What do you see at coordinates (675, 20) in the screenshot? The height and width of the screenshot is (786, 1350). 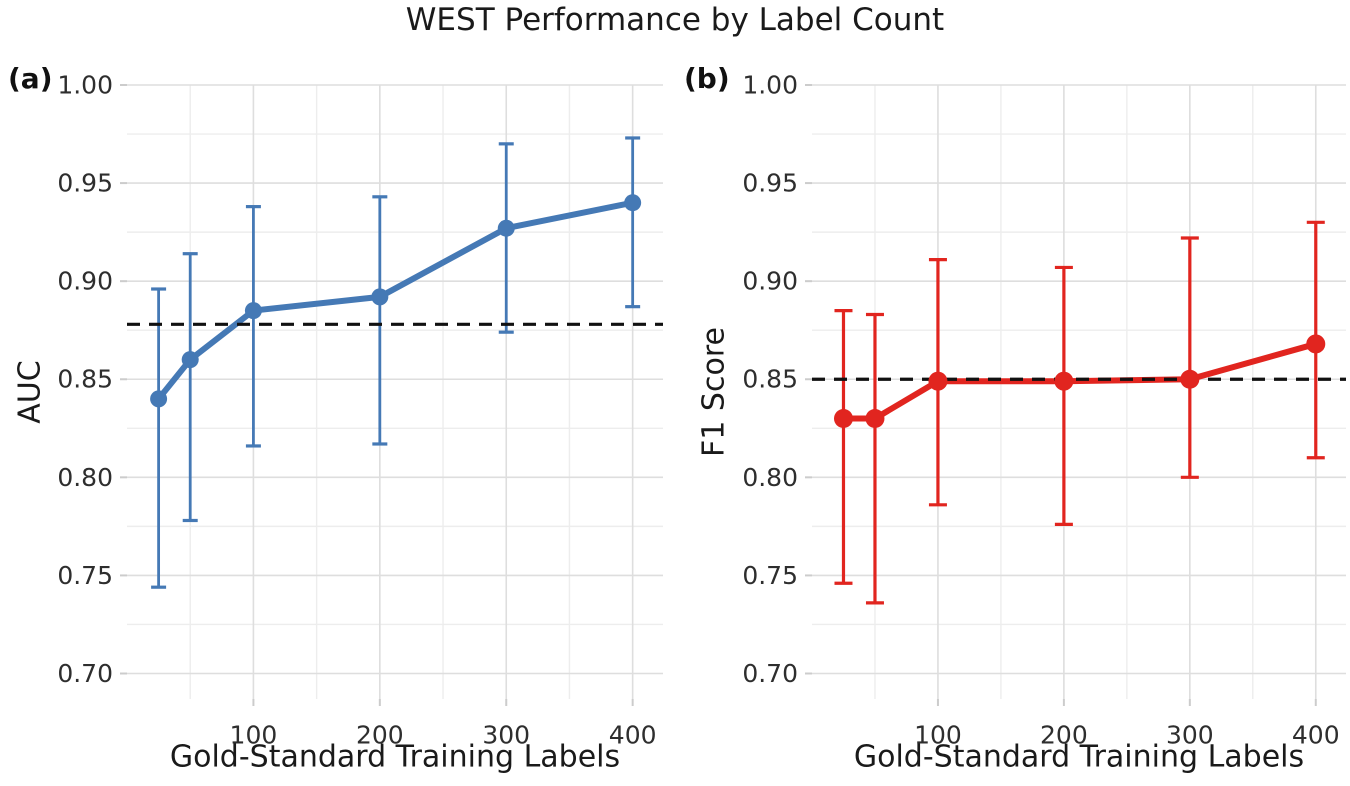 I see `chart-title: WEST Performance by Label Count` at bounding box center [675, 20].